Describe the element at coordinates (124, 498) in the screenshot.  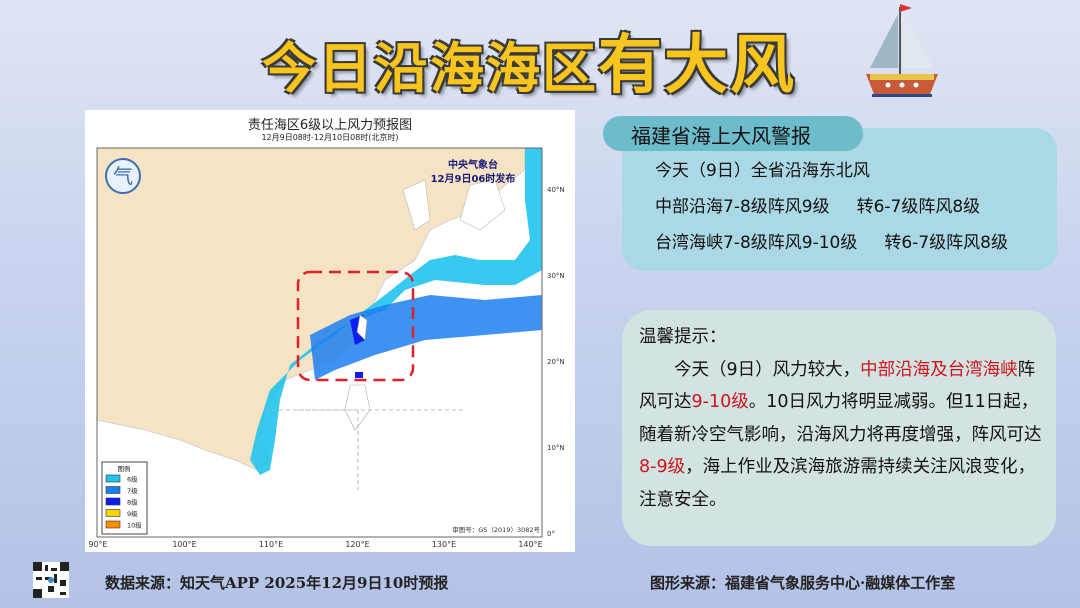
I see `map-legend: 图例 6级 7级 8级 9级 10级` at that location.